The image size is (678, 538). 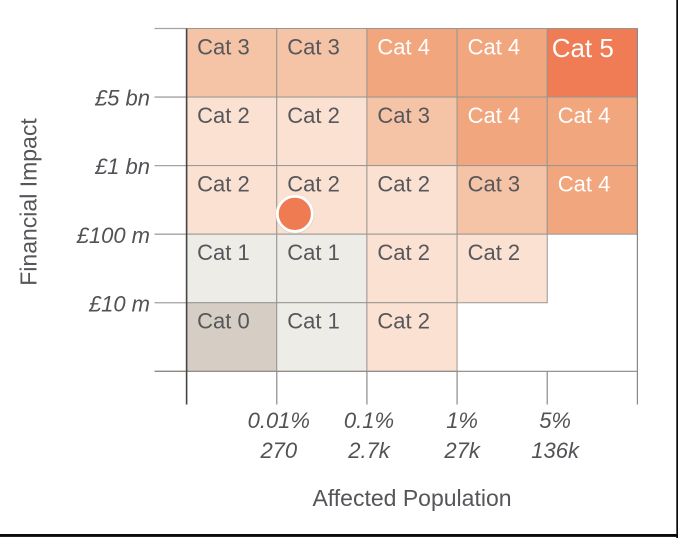 What do you see at coordinates (461, 450) in the screenshot?
I see `svg-text: 27k` at bounding box center [461, 450].